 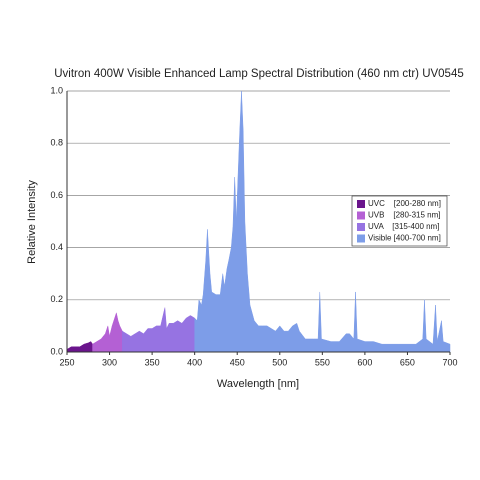 I want to click on x-axis-title: Wavelength [nm], so click(x=258, y=384).